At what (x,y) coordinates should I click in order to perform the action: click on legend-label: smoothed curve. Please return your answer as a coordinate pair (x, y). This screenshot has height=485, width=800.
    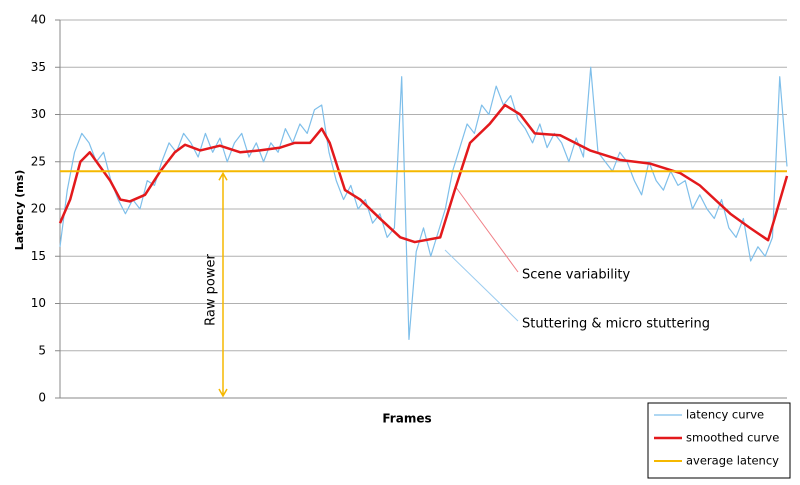
    Looking at the image, I should click on (732, 438).